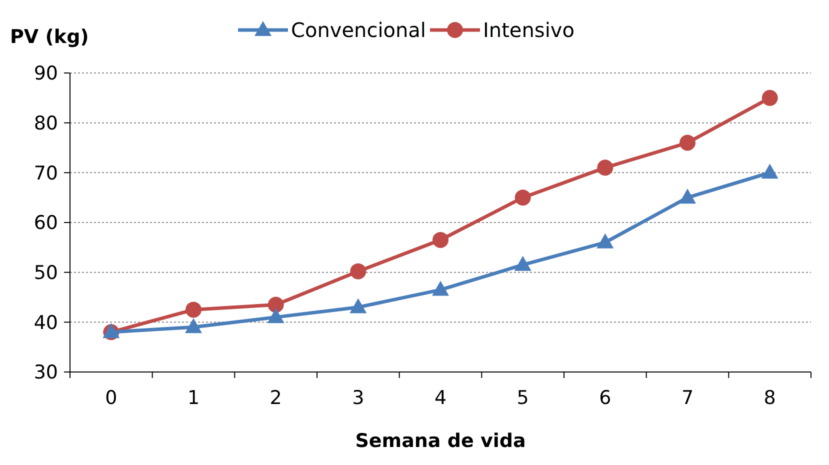  What do you see at coordinates (440, 441) in the screenshot?
I see `x-axis-title: Semana de vida` at bounding box center [440, 441].